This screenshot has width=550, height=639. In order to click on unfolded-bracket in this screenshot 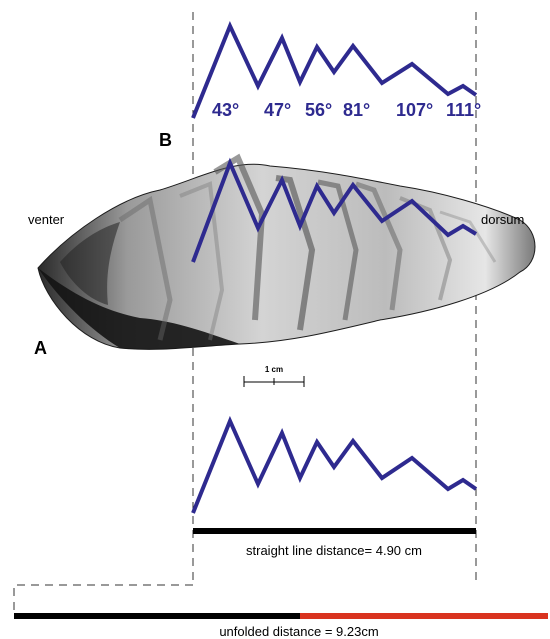, I will do `click(103, 597)`.